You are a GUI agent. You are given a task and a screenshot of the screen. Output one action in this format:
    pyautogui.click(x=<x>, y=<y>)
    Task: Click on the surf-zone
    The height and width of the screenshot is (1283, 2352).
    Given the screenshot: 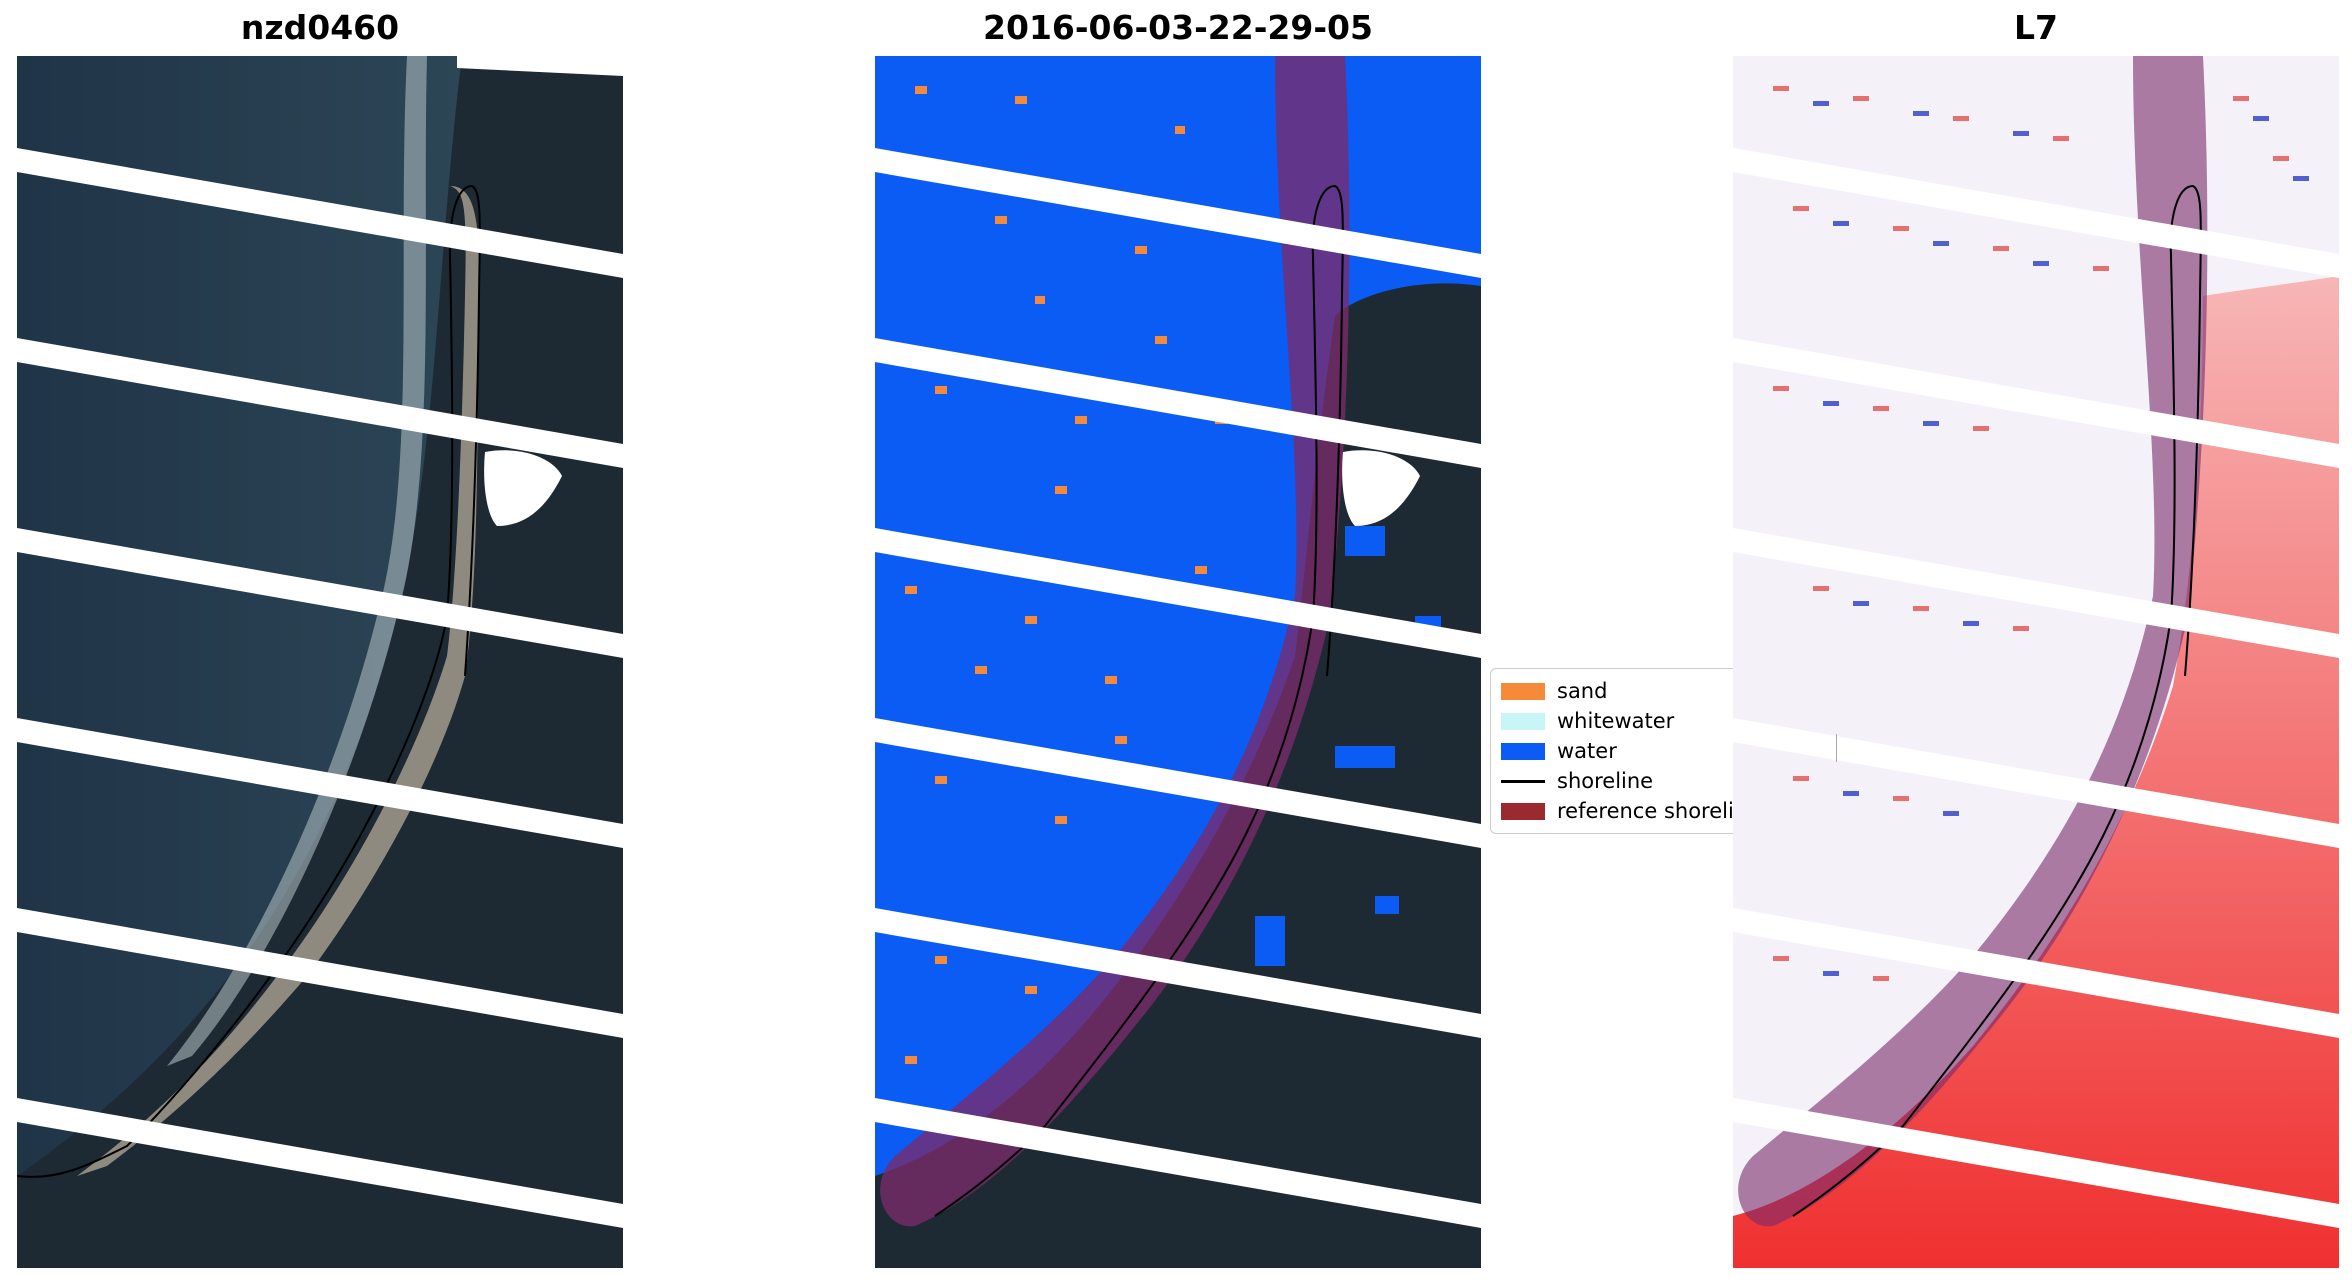 What is the action you would take?
    pyautogui.click(x=297, y=561)
    